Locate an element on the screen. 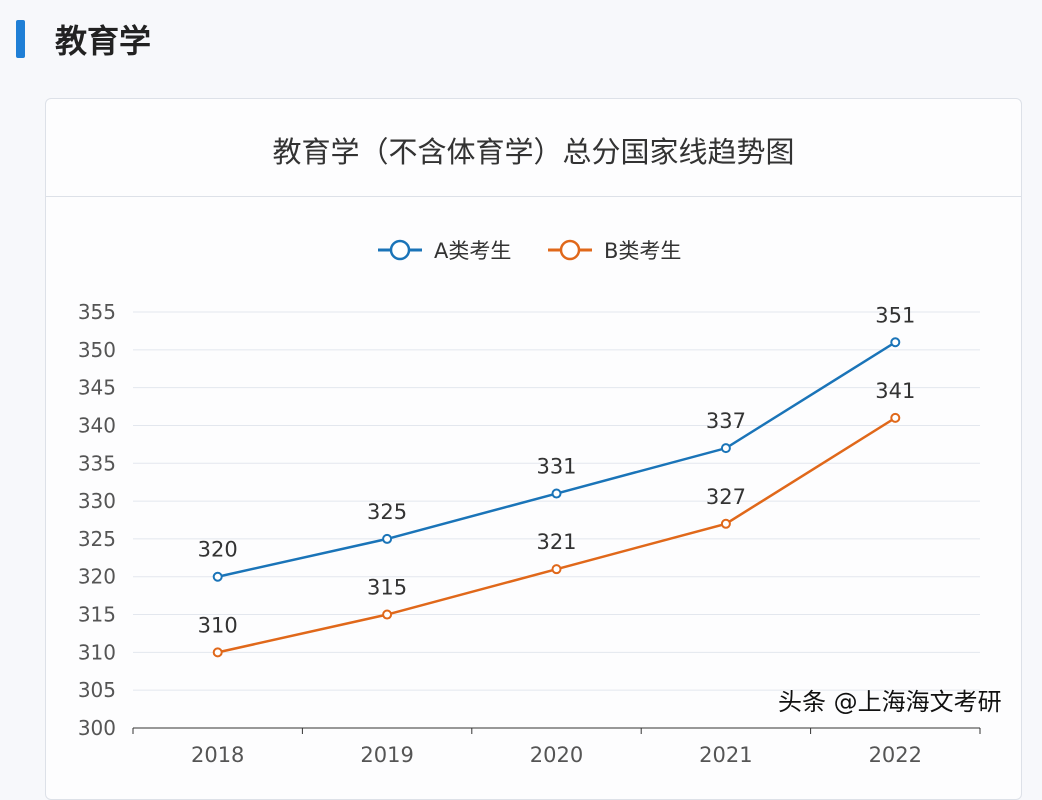 This screenshot has width=1042, height=800. x-tick-label: 2022 is located at coordinates (895, 755).